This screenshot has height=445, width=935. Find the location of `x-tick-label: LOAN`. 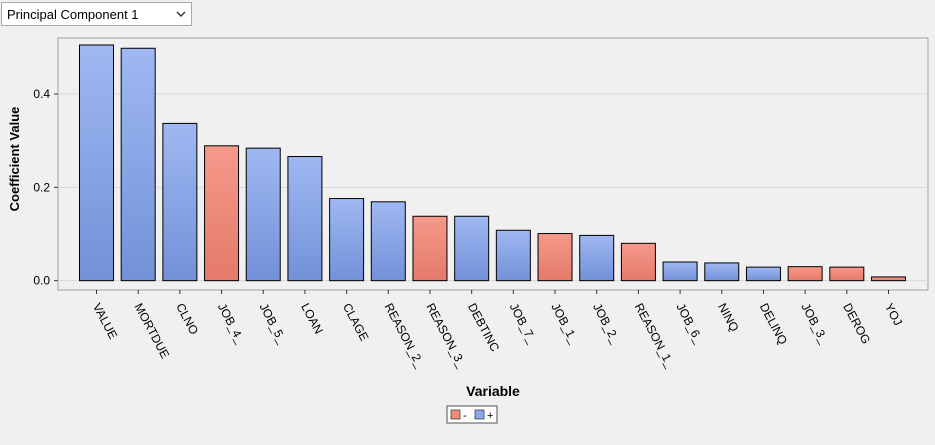

x-tick-label: LOAN is located at coordinates (312, 318).